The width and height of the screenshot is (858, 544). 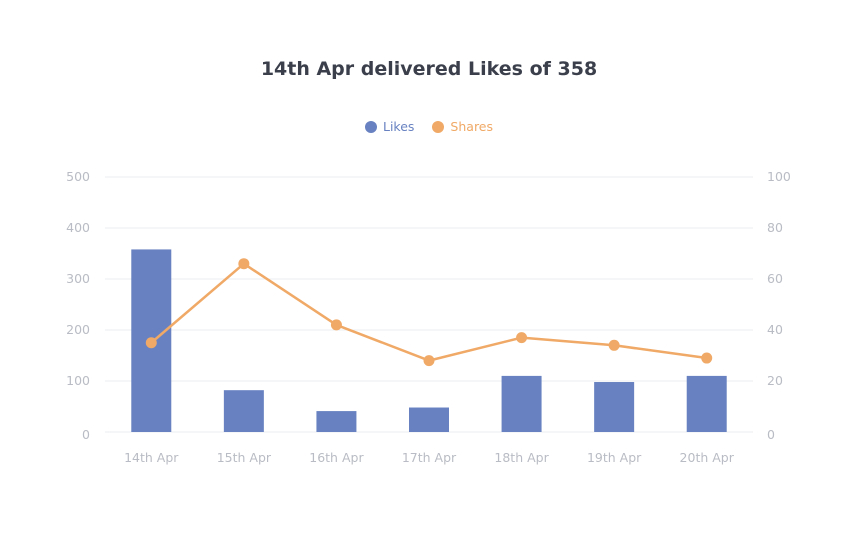 What do you see at coordinates (775, 227) in the screenshot?
I see `y-right-tick-label: 80` at bounding box center [775, 227].